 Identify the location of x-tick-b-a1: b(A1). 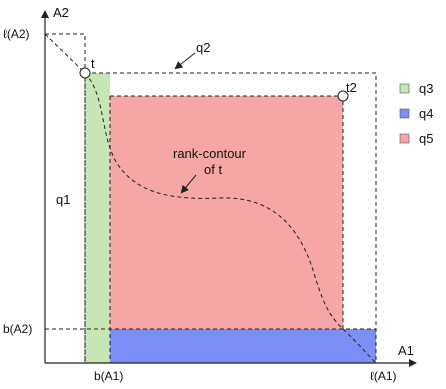
(108, 376).